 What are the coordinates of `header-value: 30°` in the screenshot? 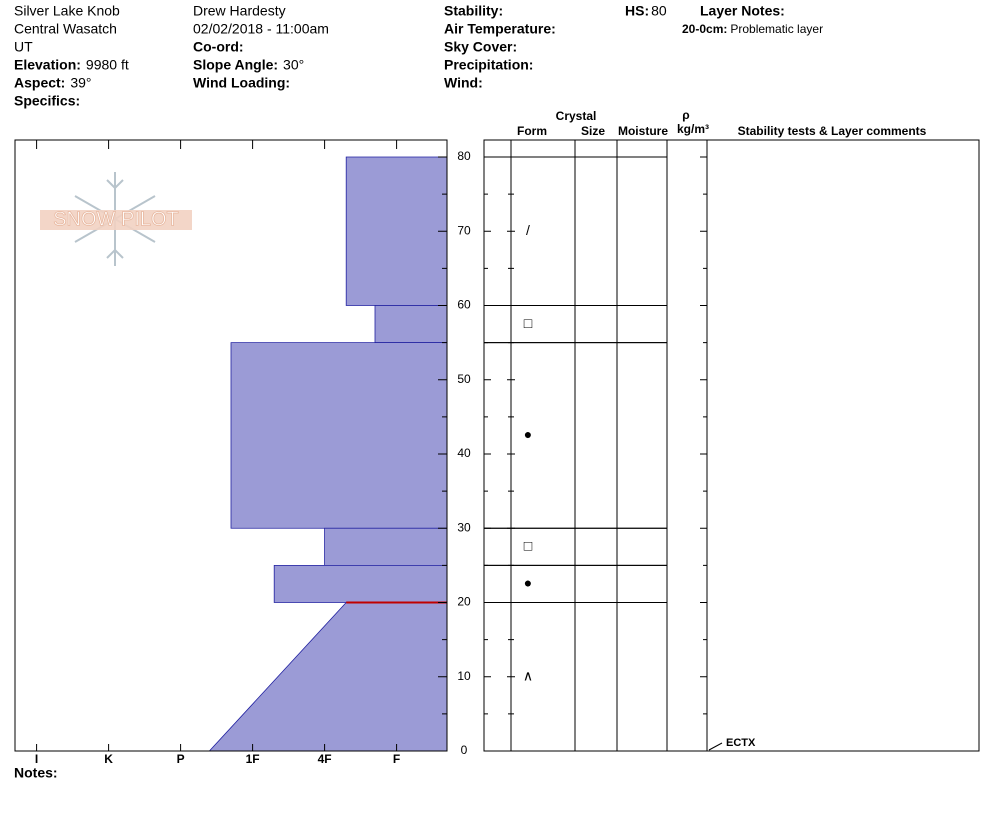 It's located at (293, 65).